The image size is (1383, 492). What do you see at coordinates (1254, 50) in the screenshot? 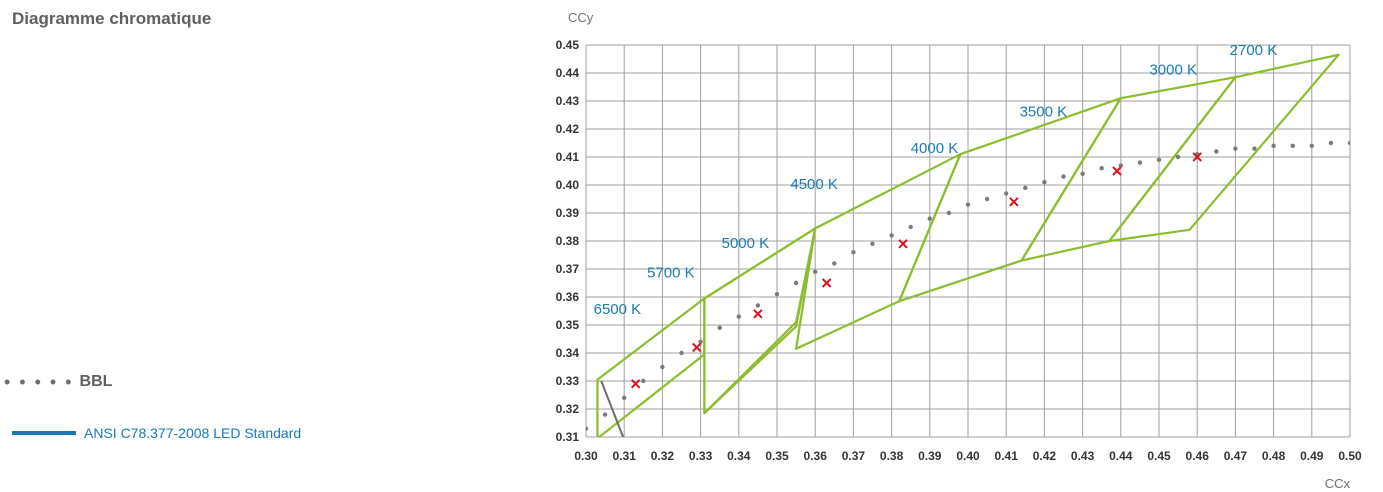
I see `cct-label: 2700 K` at bounding box center [1254, 50].